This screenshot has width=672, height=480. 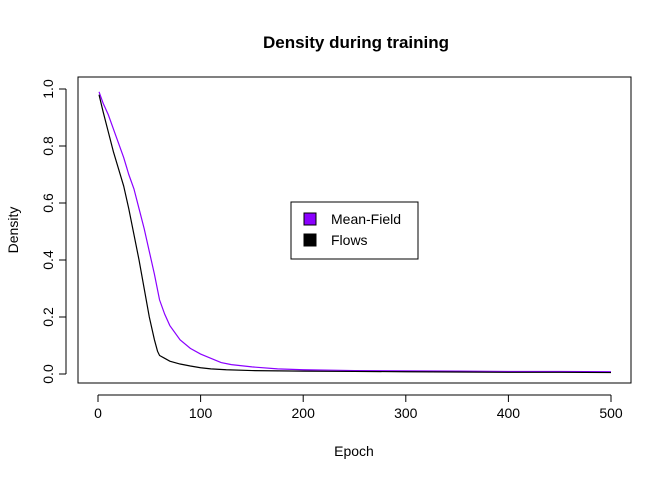 What do you see at coordinates (48, 146) in the screenshot?
I see `y-tick-label: 0.8` at bounding box center [48, 146].